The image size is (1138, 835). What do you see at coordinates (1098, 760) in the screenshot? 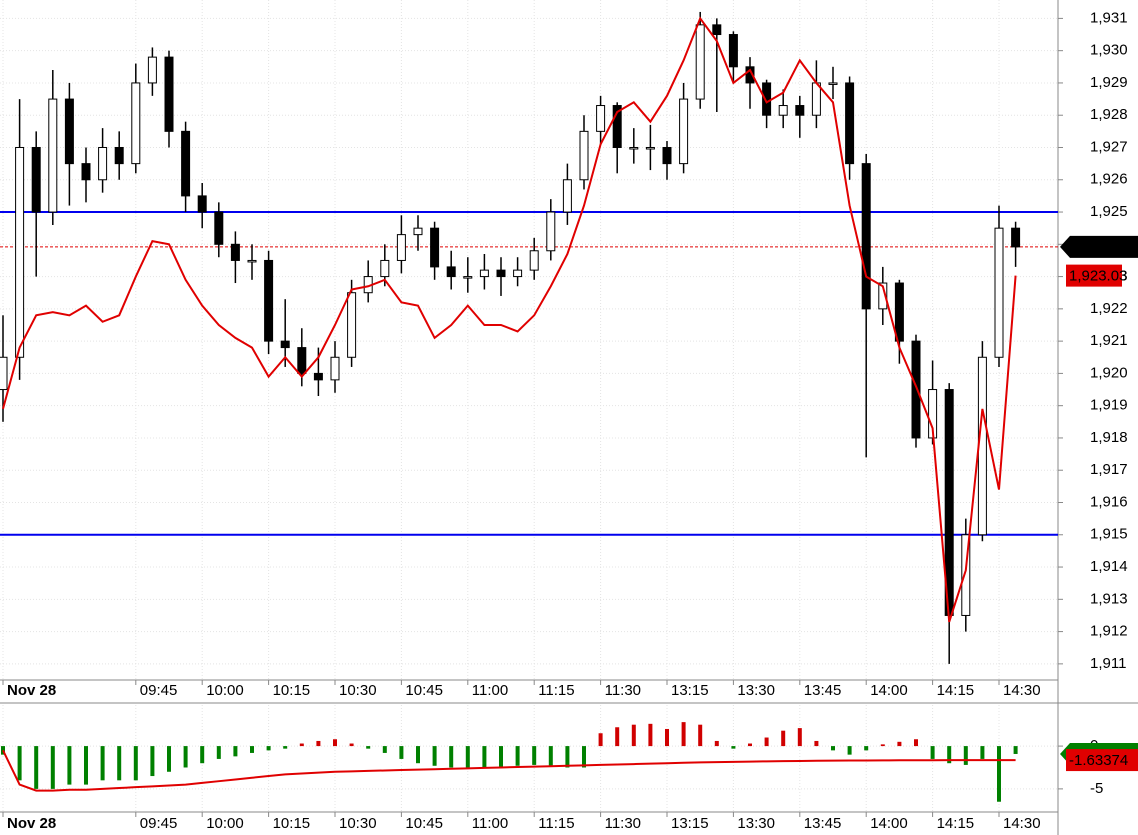
I see `last-value-label: -1.63374` at bounding box center [1098, 760].